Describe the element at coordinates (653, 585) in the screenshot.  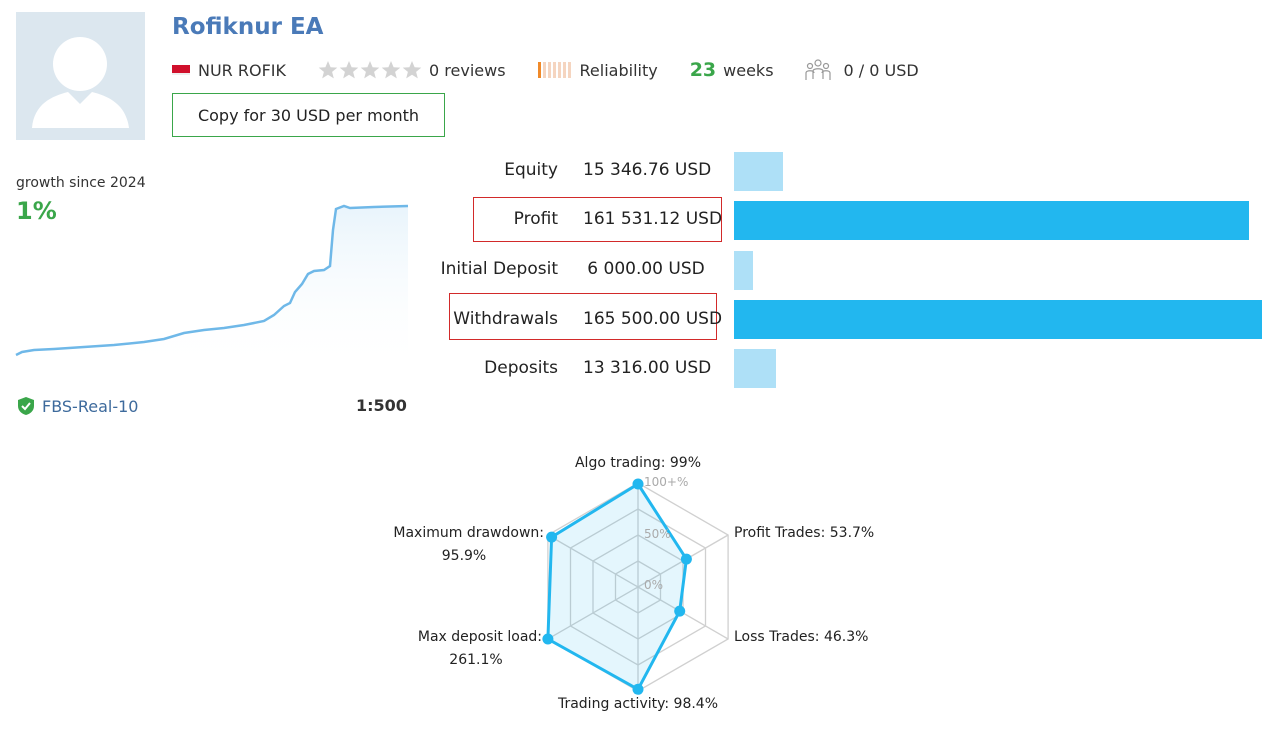
I see `radar-tick-0: 0%` at that location.